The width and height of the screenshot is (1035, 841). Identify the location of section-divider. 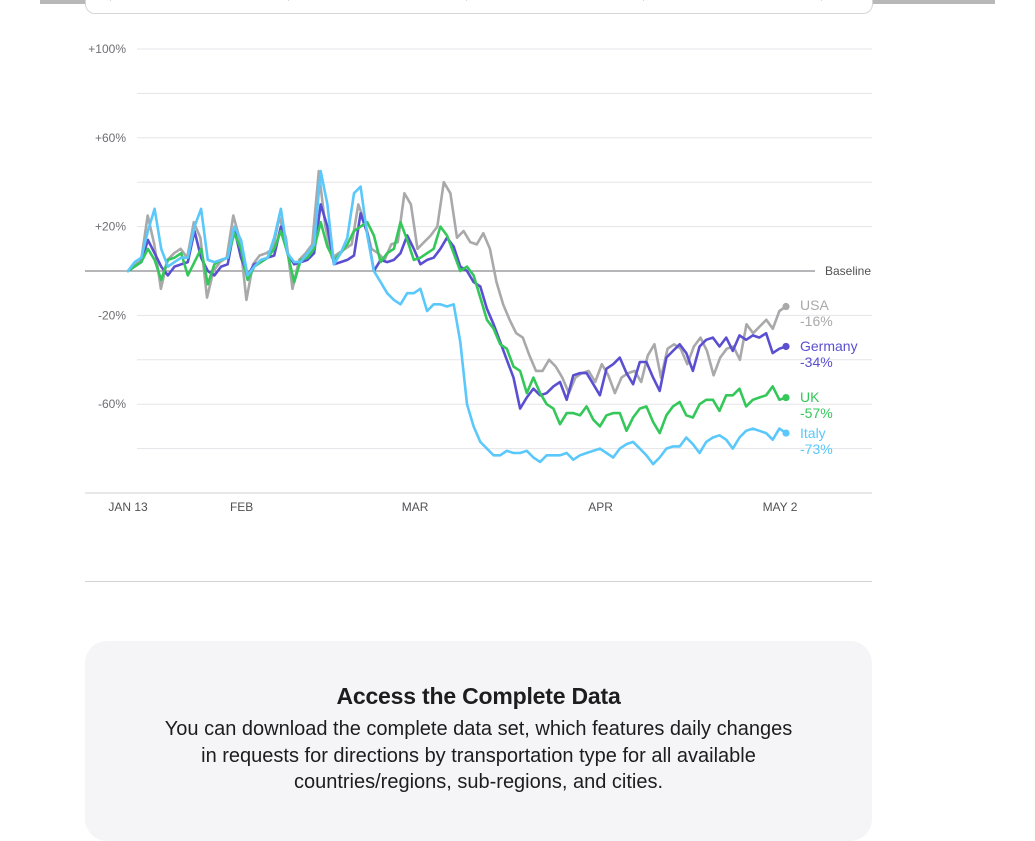
(478, 581).